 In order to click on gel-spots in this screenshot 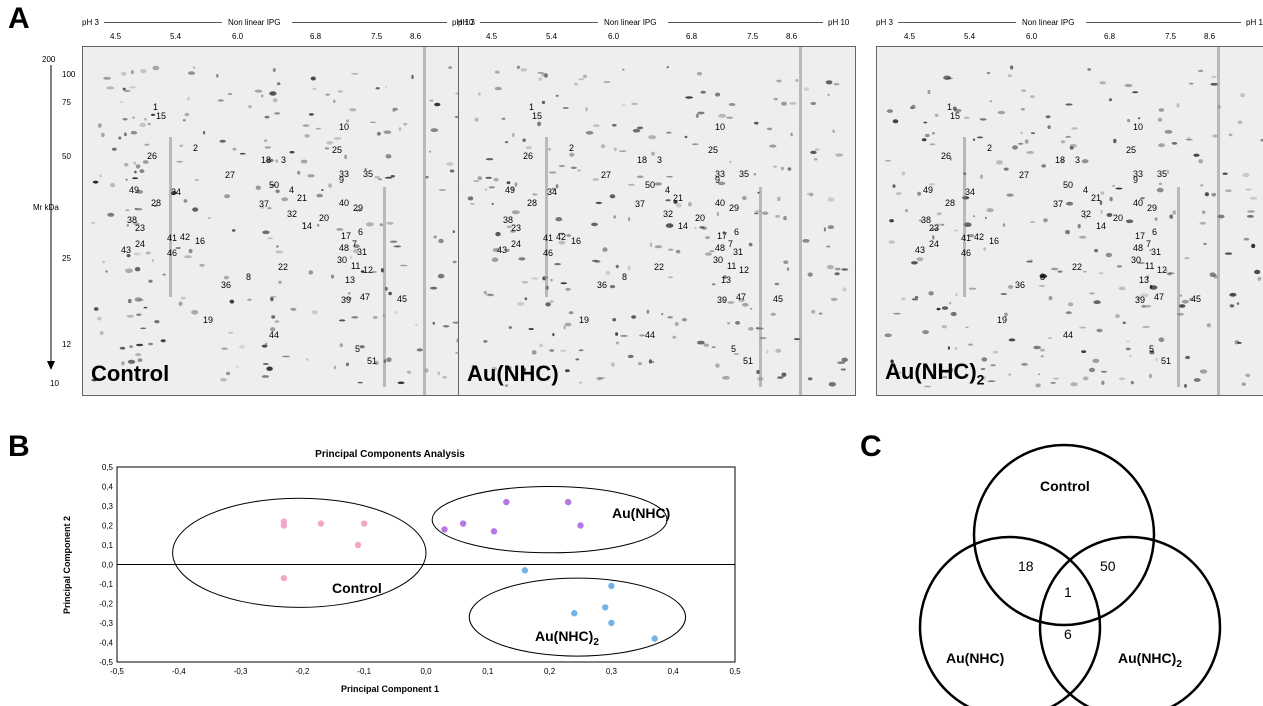, I will do `click(280, 221)`.